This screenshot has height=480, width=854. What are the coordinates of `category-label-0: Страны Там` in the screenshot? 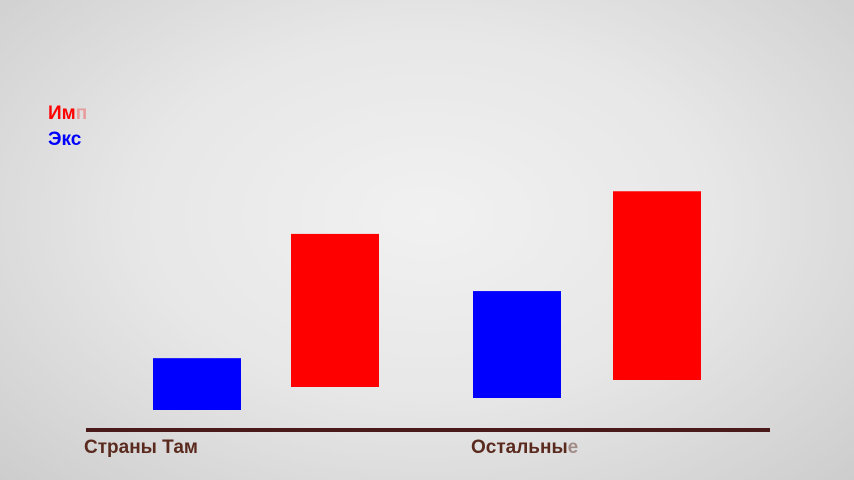 It's located at (141, 447).